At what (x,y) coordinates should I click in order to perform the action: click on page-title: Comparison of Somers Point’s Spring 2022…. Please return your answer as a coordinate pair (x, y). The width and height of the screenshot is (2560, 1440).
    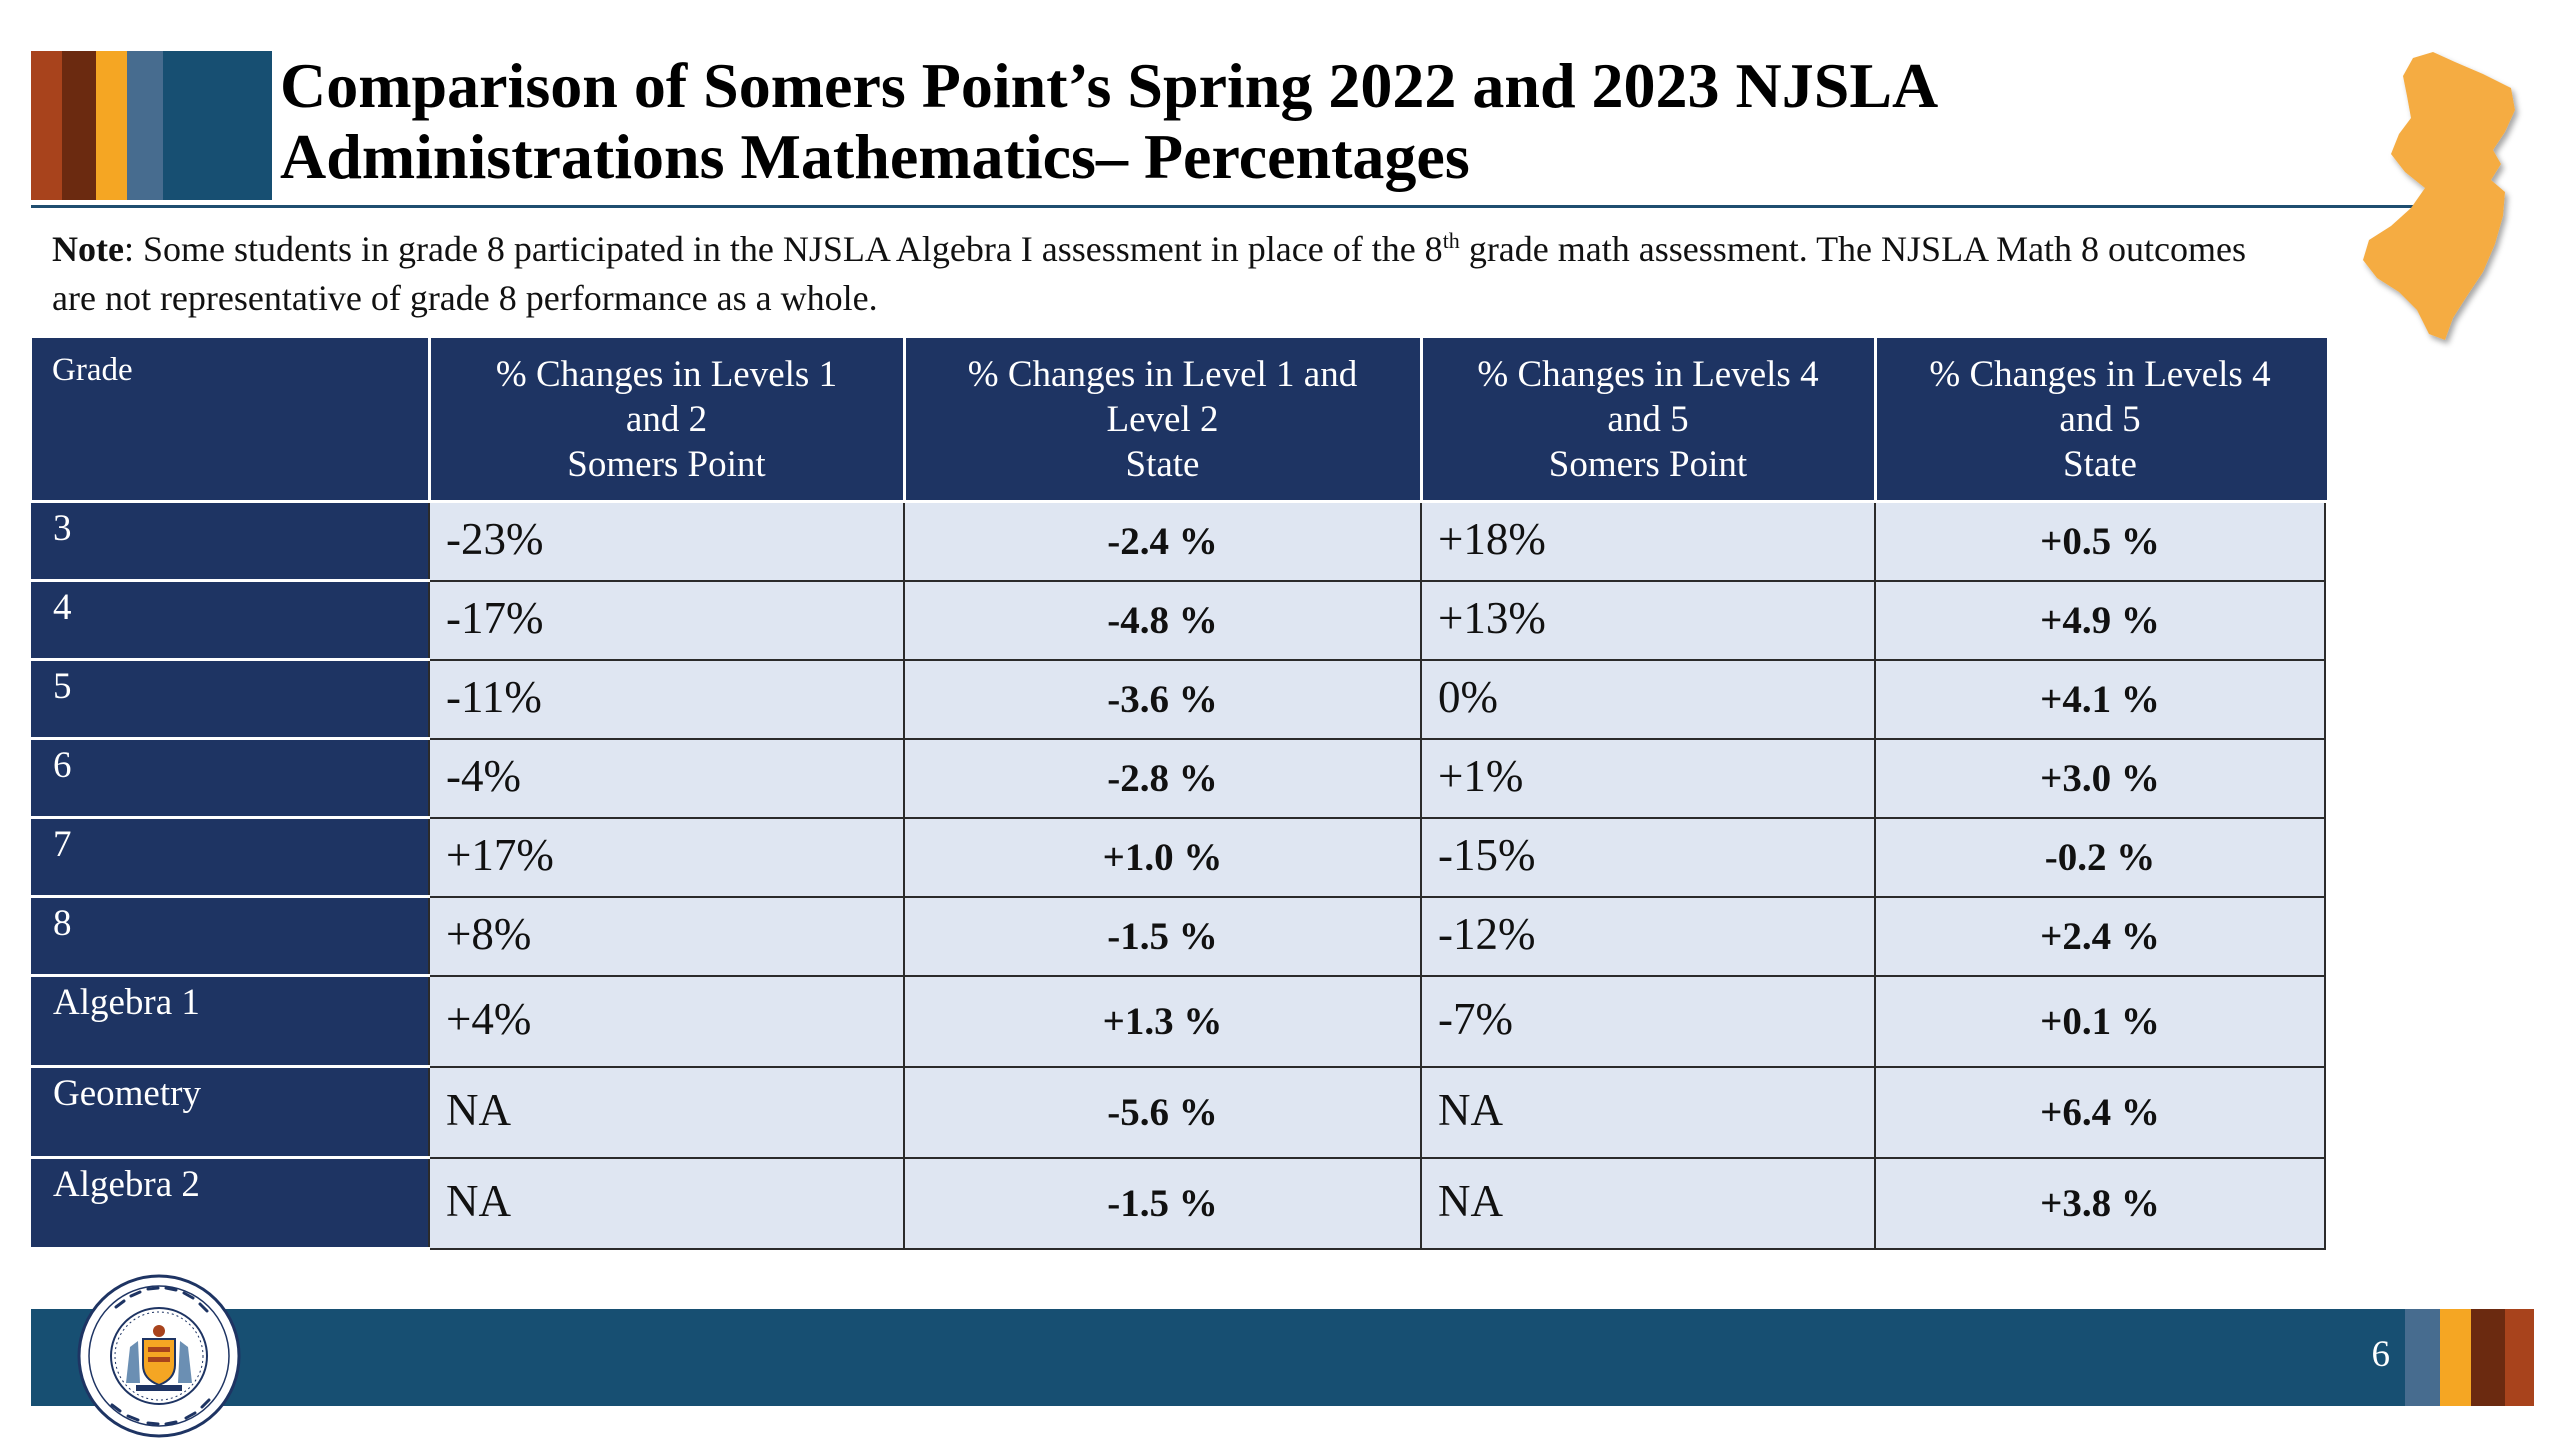
    Looking at the image, I should click on (1210, 121).